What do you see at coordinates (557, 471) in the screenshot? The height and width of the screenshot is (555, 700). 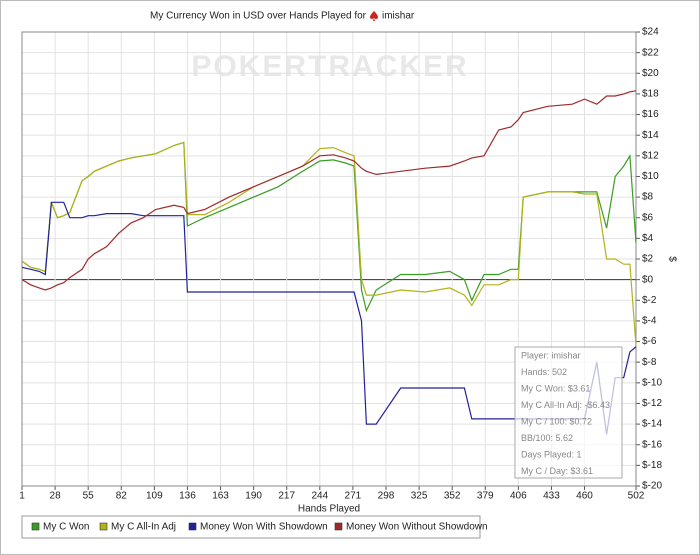 I see `tooltip-line: My C / Day: $3.61` at bounding box center [557, 471].